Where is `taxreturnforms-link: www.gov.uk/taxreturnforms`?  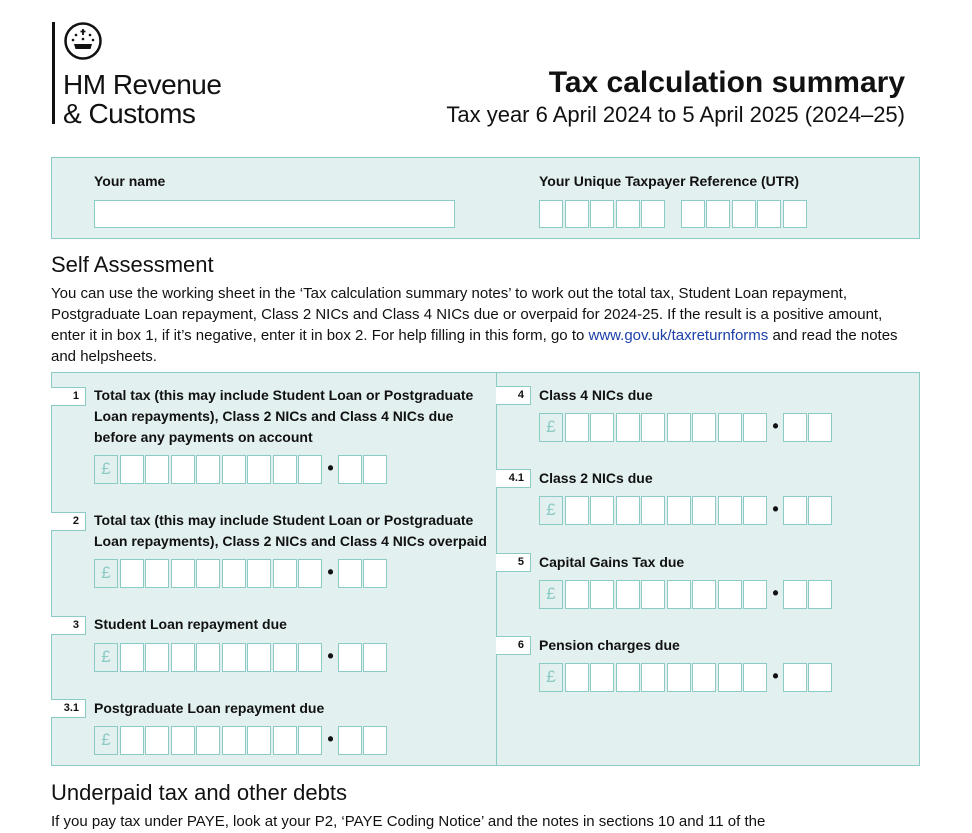 taxreturnforms-link: www.gov.uk/taxreturnforms is located at coordinates (678, 335).